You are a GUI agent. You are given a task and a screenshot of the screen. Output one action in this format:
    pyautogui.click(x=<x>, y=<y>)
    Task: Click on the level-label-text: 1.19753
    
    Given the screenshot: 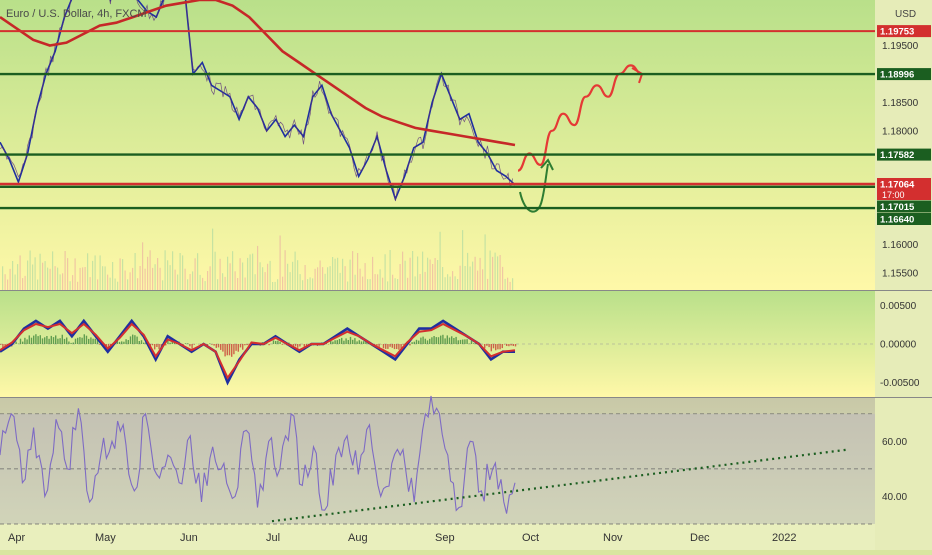 What is the action you would take?
    pyautogui.click(x=897, y=32)
    